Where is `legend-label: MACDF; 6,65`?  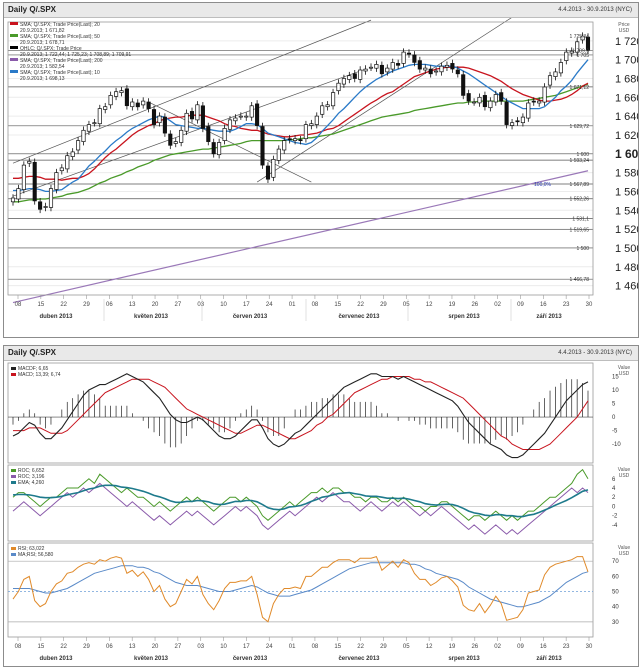 legend-label: MACDF; 6,65 is located at coordinates (33, 369).